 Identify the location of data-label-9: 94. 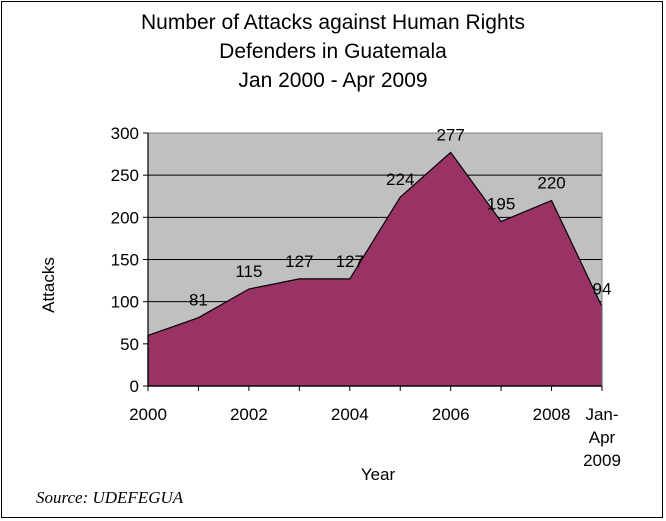
(602, 289).